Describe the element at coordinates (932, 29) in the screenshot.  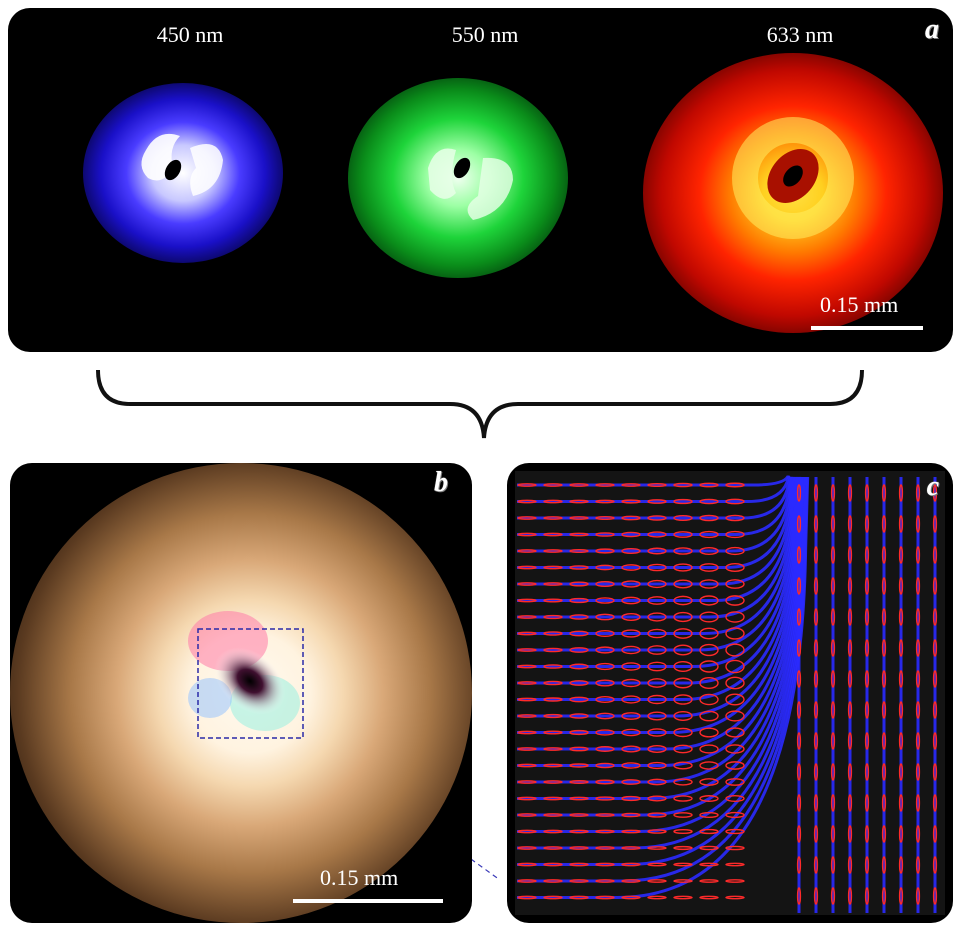
I see `panel-letter-a: a` at that location.